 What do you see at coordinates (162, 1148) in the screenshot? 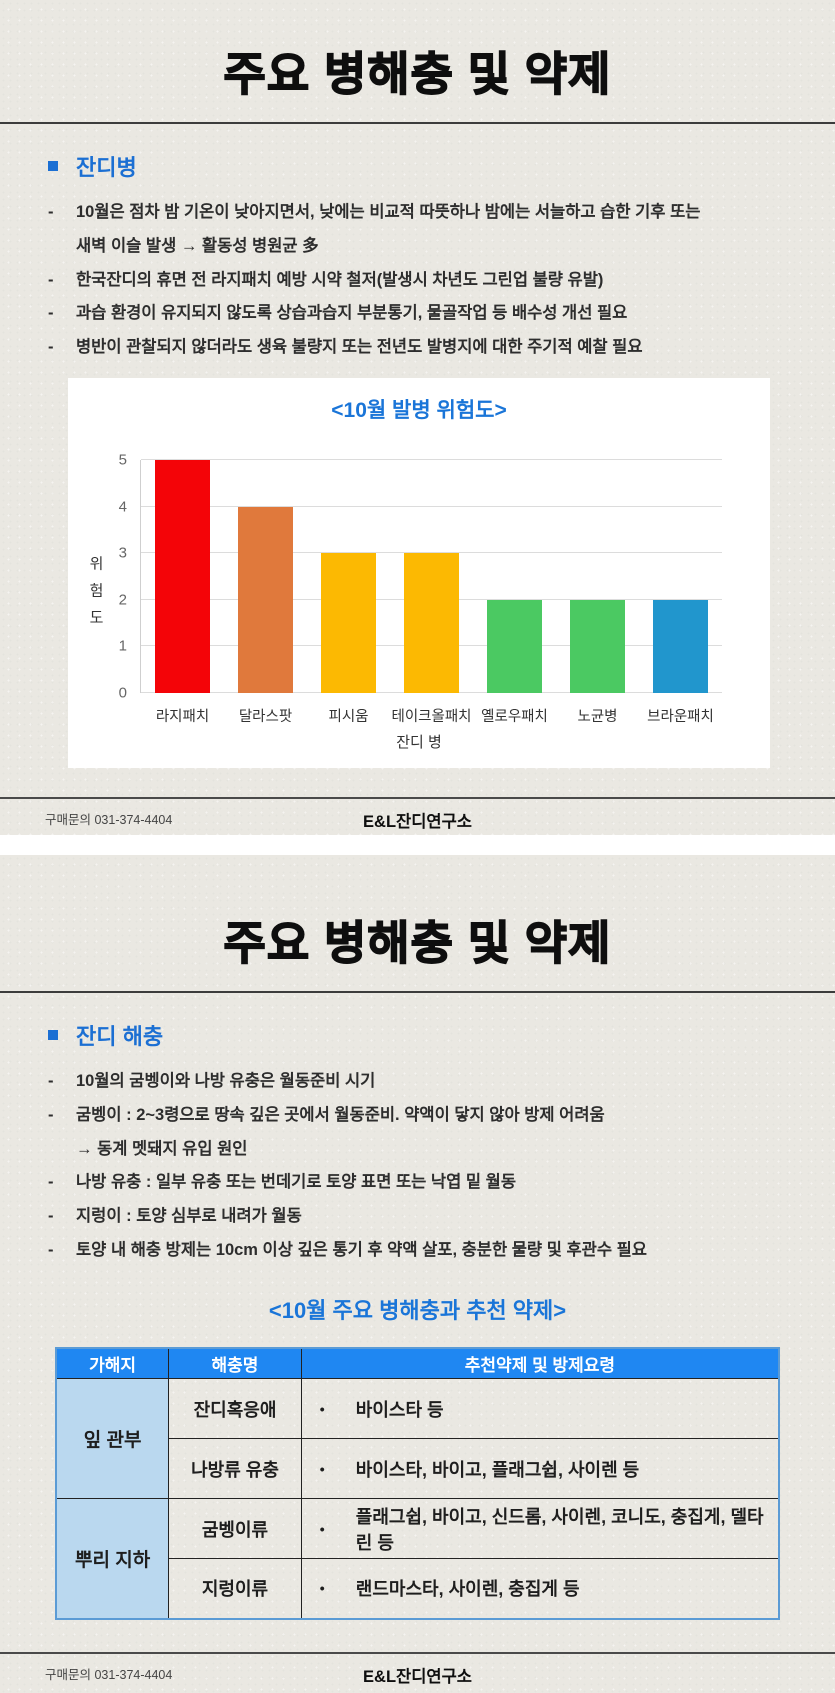
I see `list-item-continuation: → 동계 멧돼지 유입 원인` at bounding box center [162, 1148].